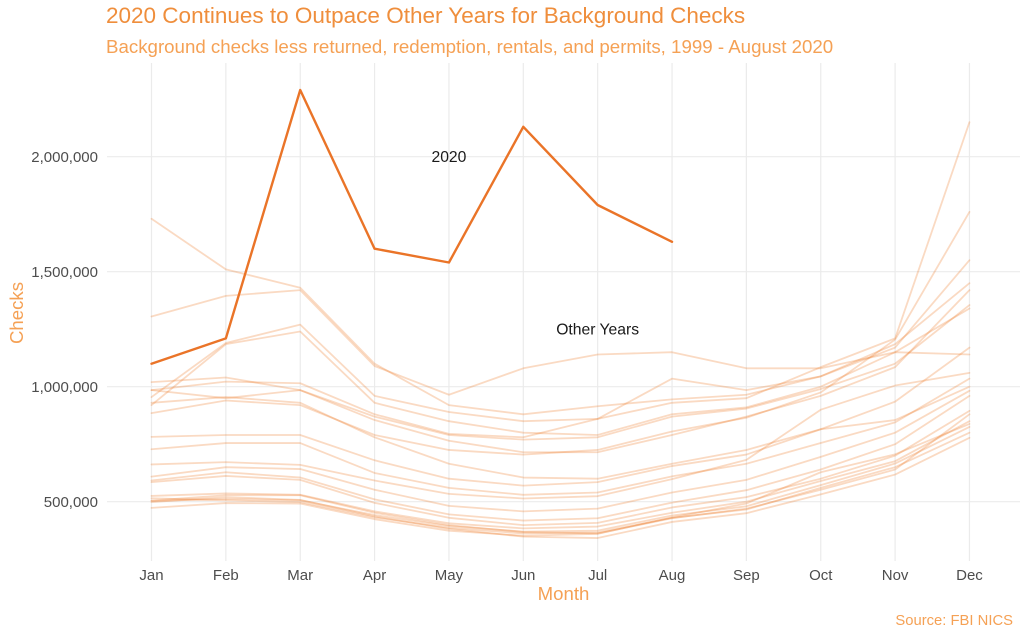 This screenshot has height=640, width=1024. What do you see at coordinates (560, 487) in the screenshot?
I see `series-line-2000` at bounding box center [560, 487].